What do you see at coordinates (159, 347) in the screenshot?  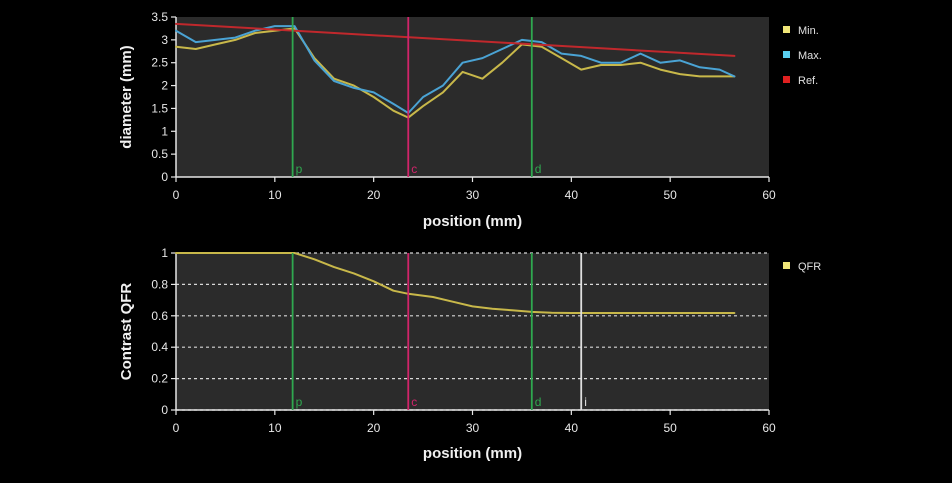 I see `y-tick-label: 0.4` at bounding box center [159, 347].